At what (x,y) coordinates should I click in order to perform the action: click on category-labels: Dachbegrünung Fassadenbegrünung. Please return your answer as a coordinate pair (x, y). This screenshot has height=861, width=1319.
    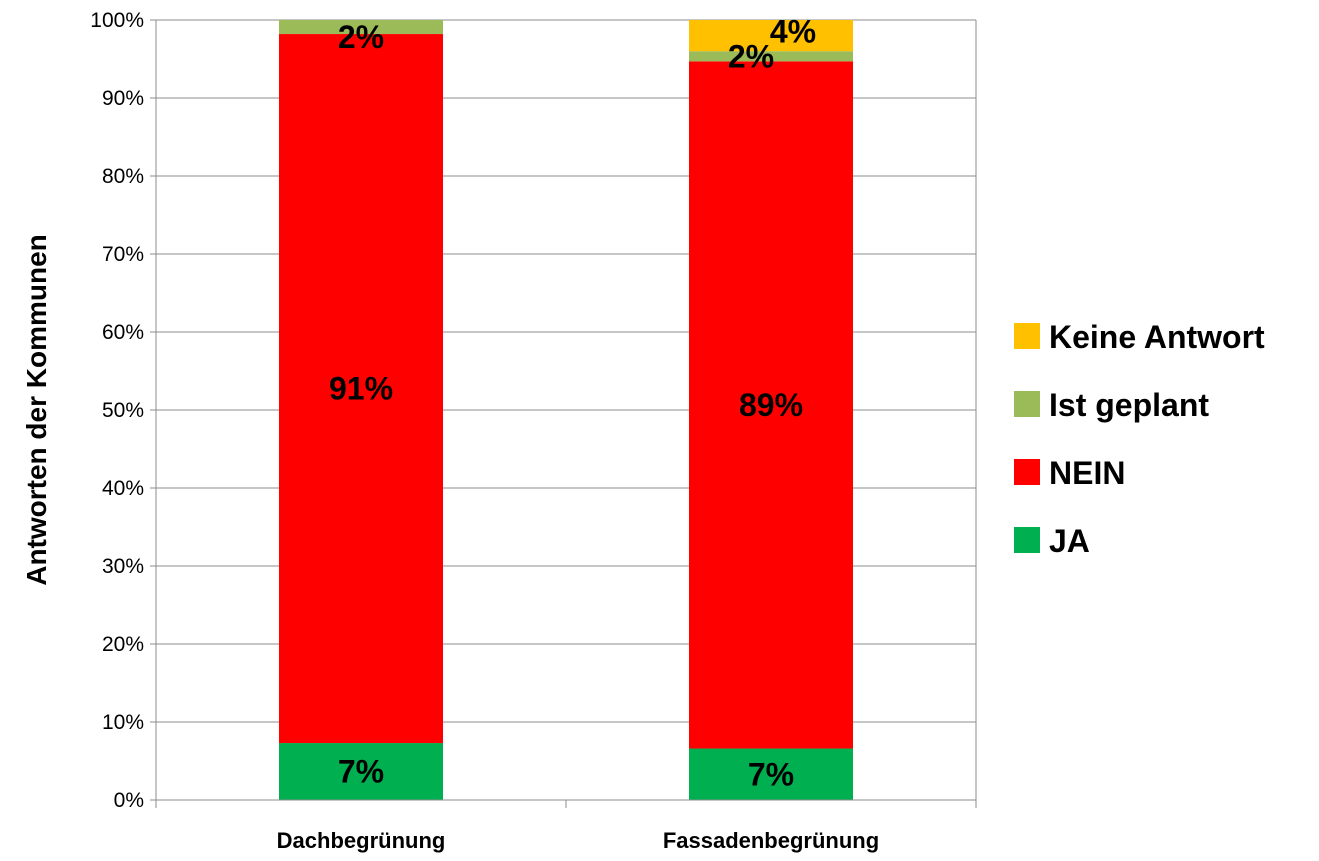
    Looking at the image, I should click on (578, 840).